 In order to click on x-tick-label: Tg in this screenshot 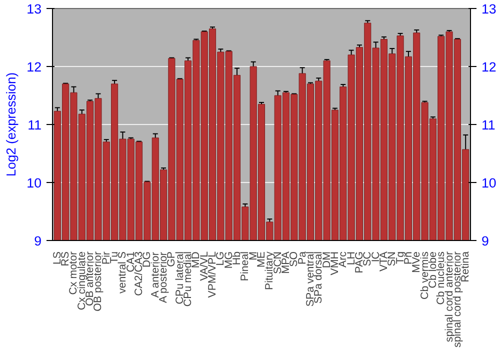, I will do `click(400, 257)`.